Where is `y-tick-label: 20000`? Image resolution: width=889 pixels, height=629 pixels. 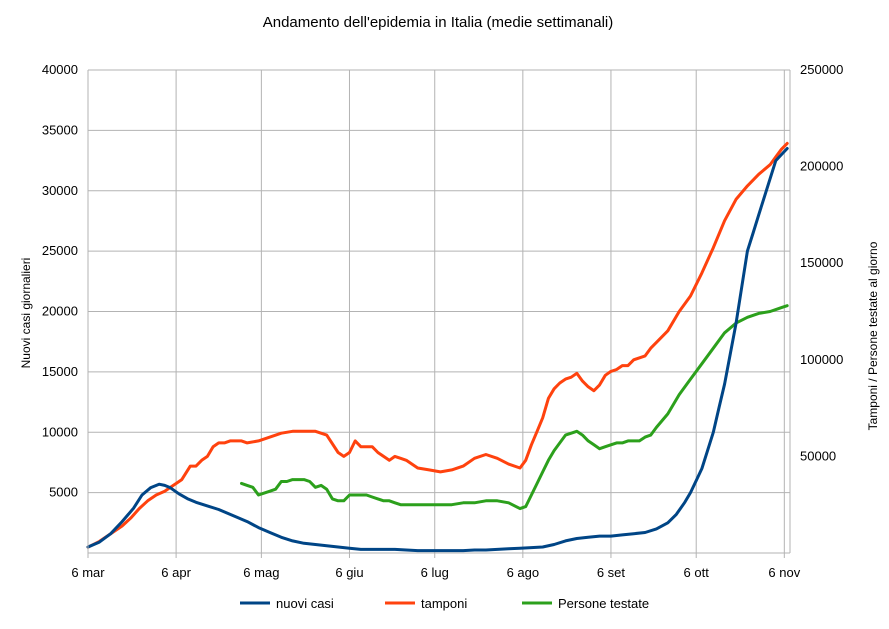
y-tick-label: 20000 is located at coordinates (60, 311).